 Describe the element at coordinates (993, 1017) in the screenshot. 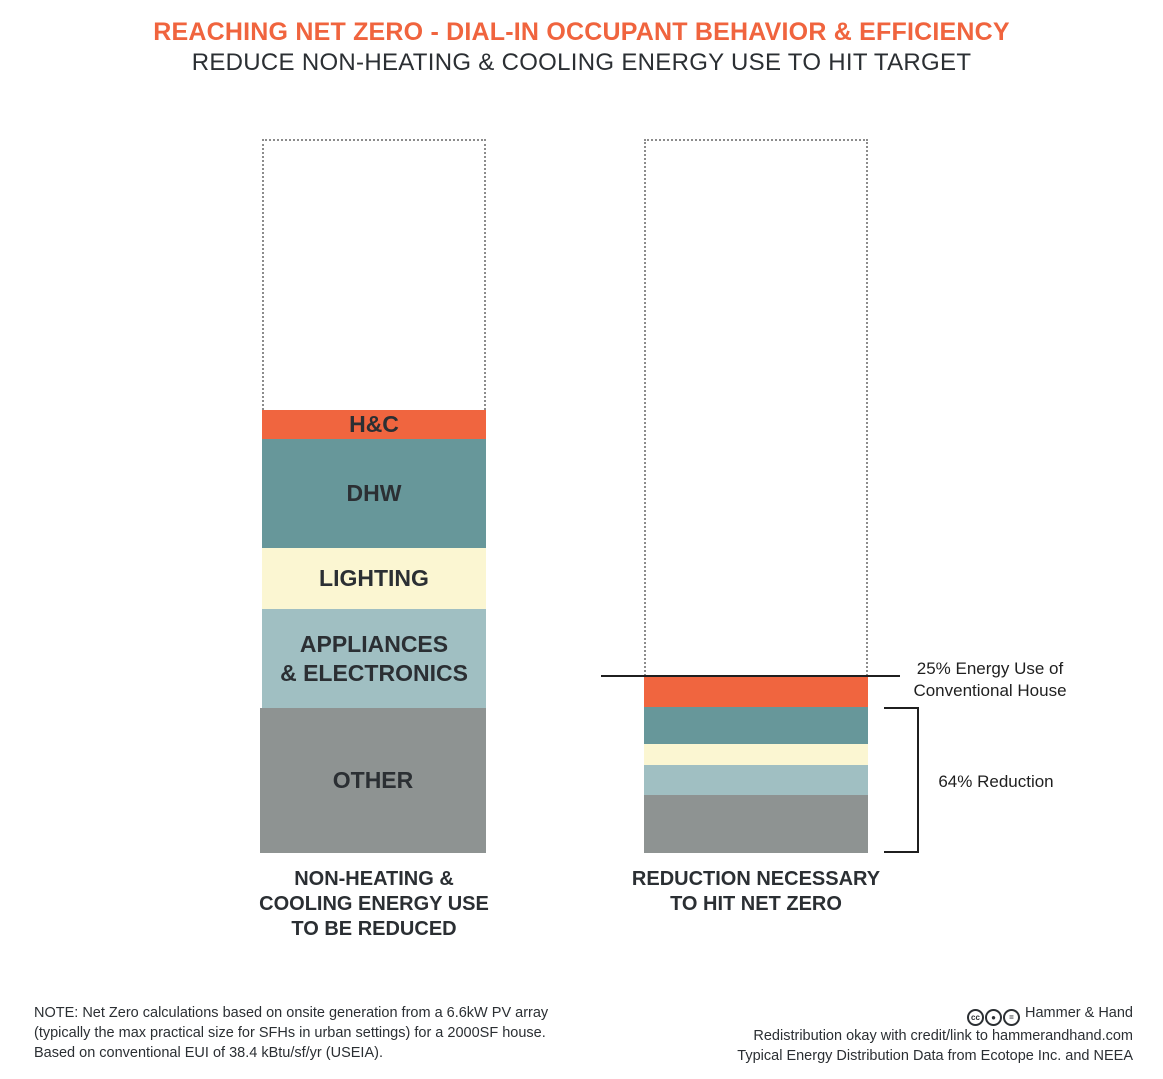

I see `attribution-icon: ●` at that location.